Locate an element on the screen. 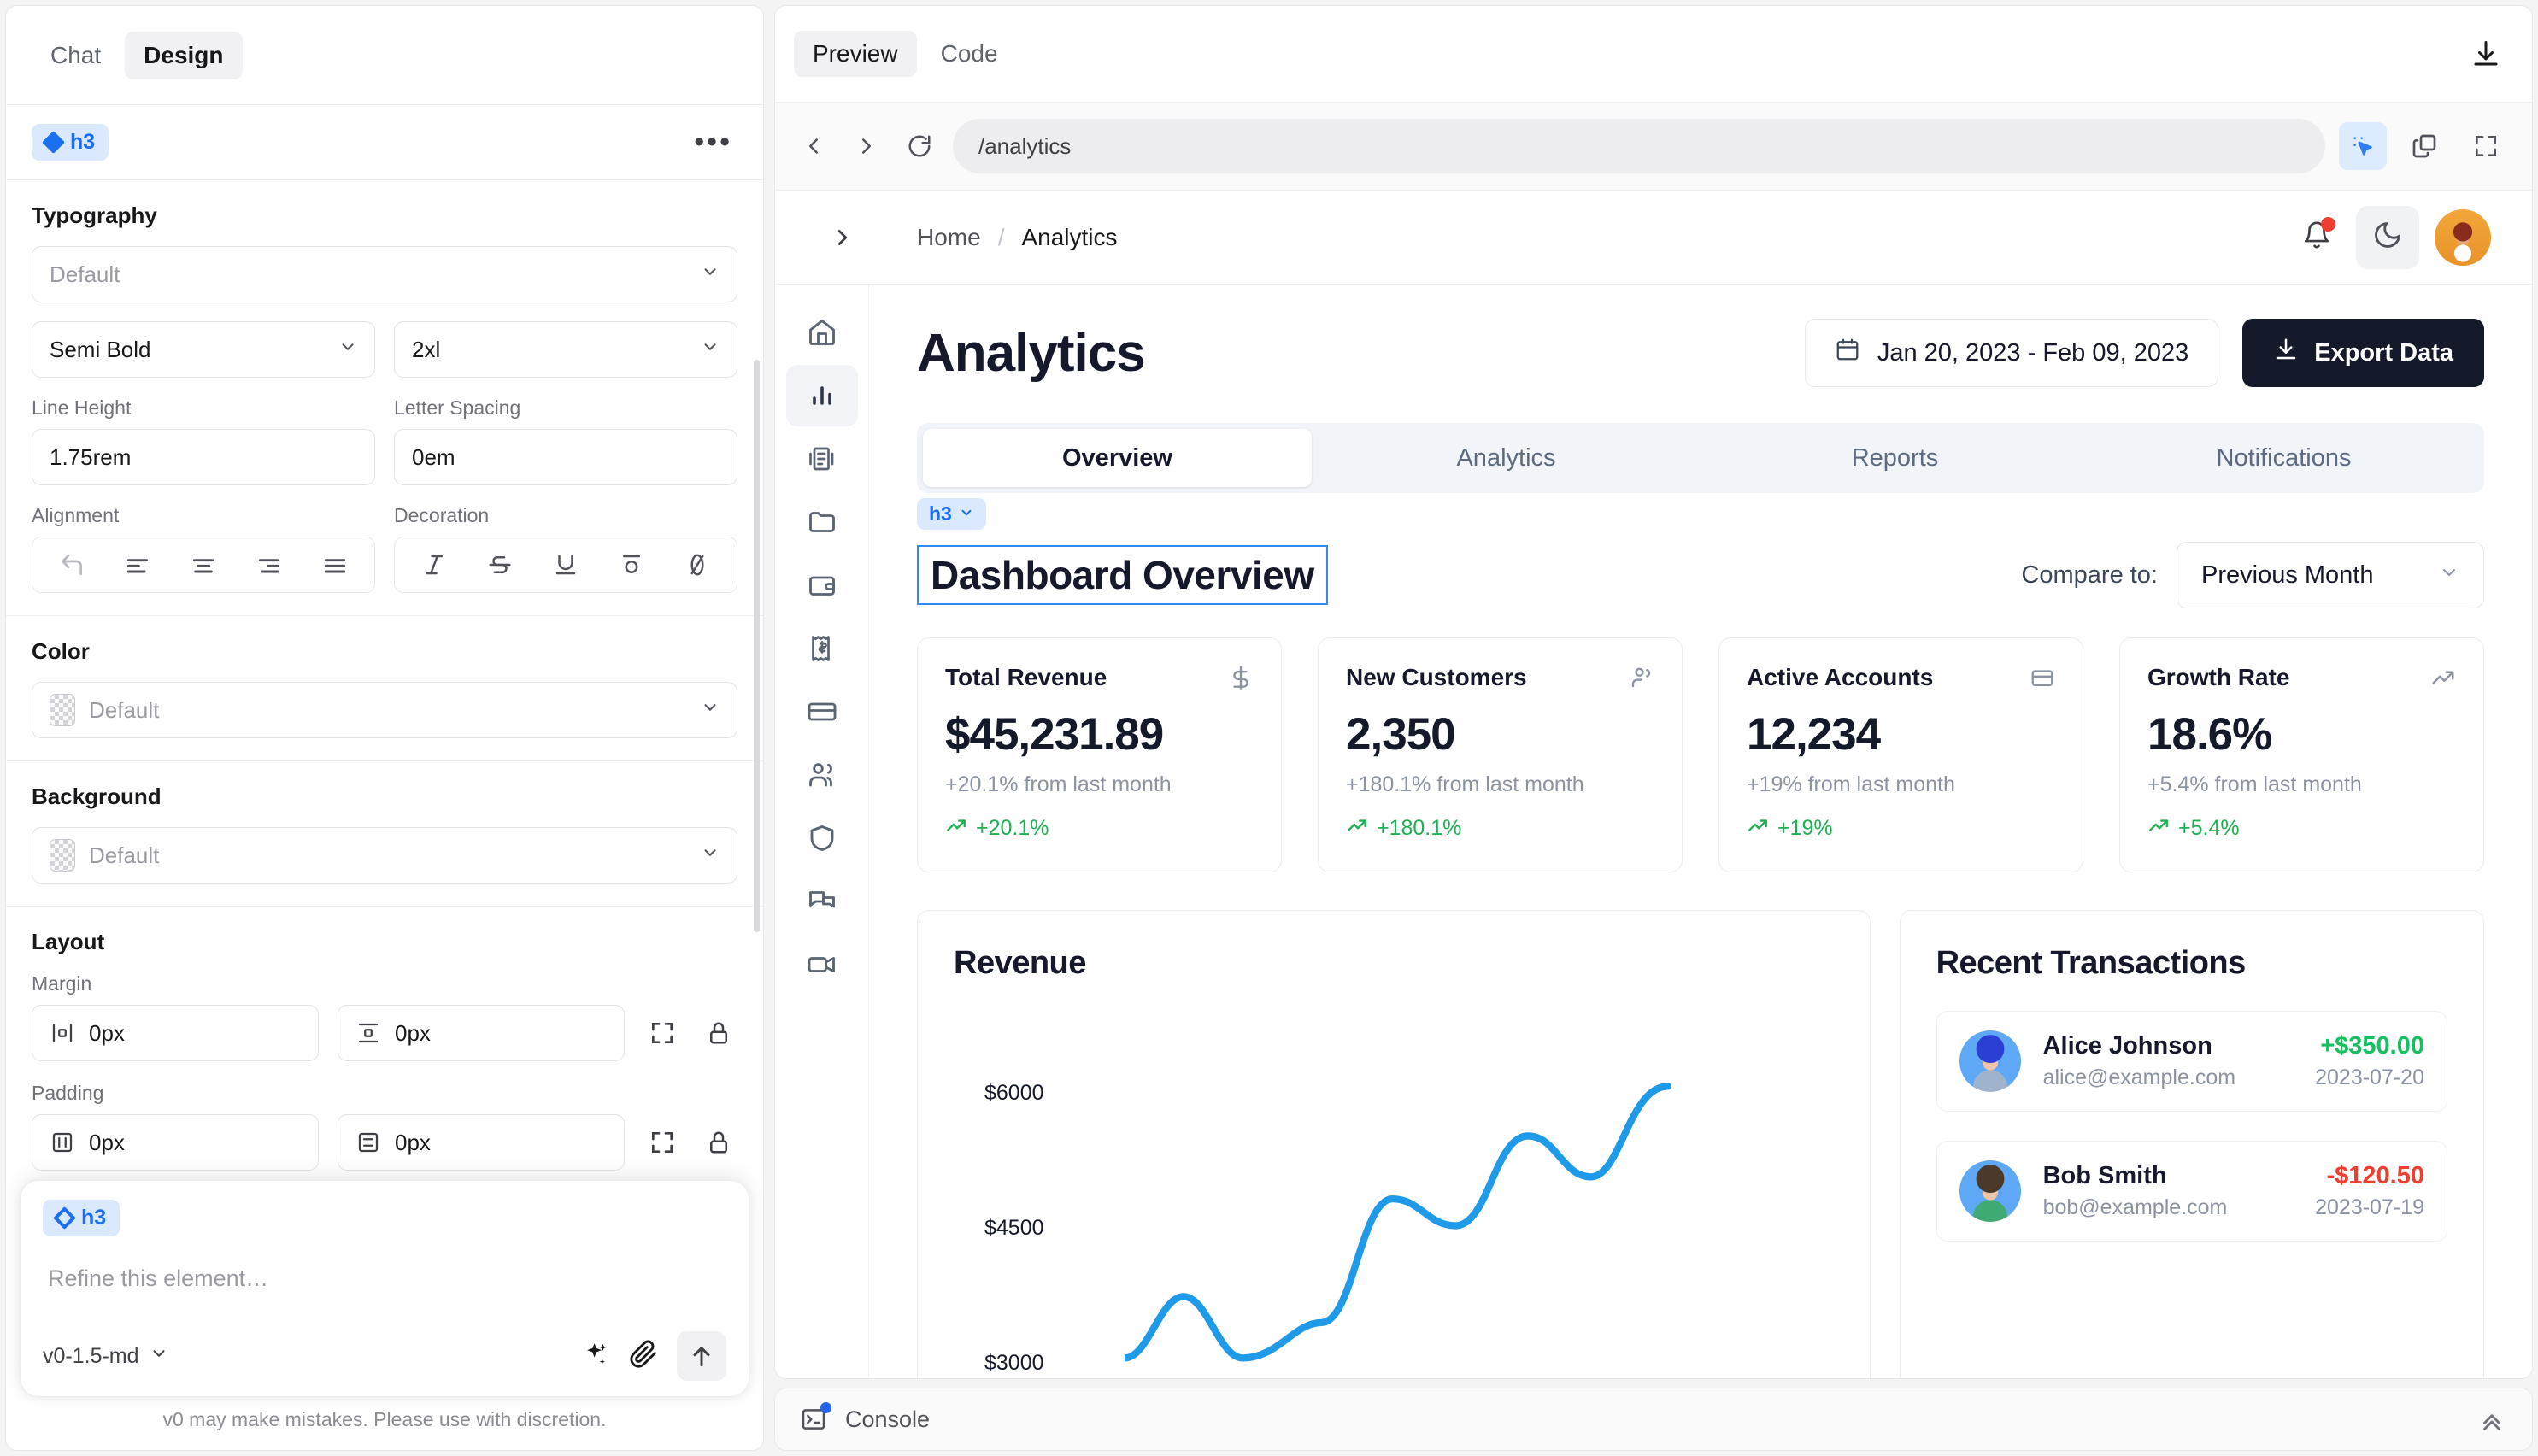  tab-code: Code is located at coordinates (969, 53).